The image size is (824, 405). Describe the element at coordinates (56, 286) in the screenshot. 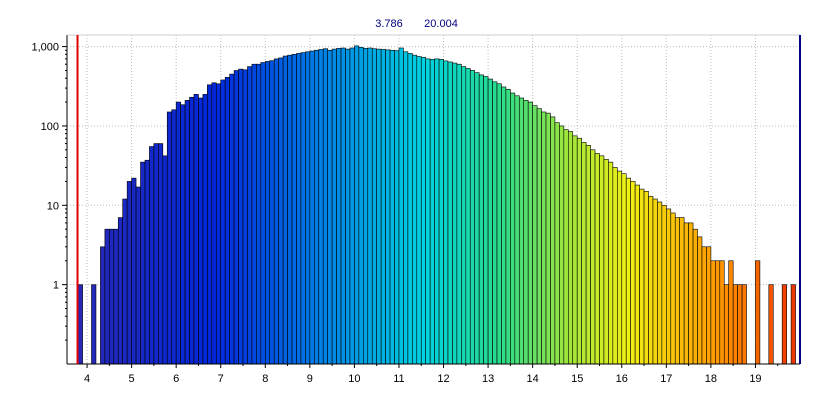

I see `y-tick-label: 1` at that location.